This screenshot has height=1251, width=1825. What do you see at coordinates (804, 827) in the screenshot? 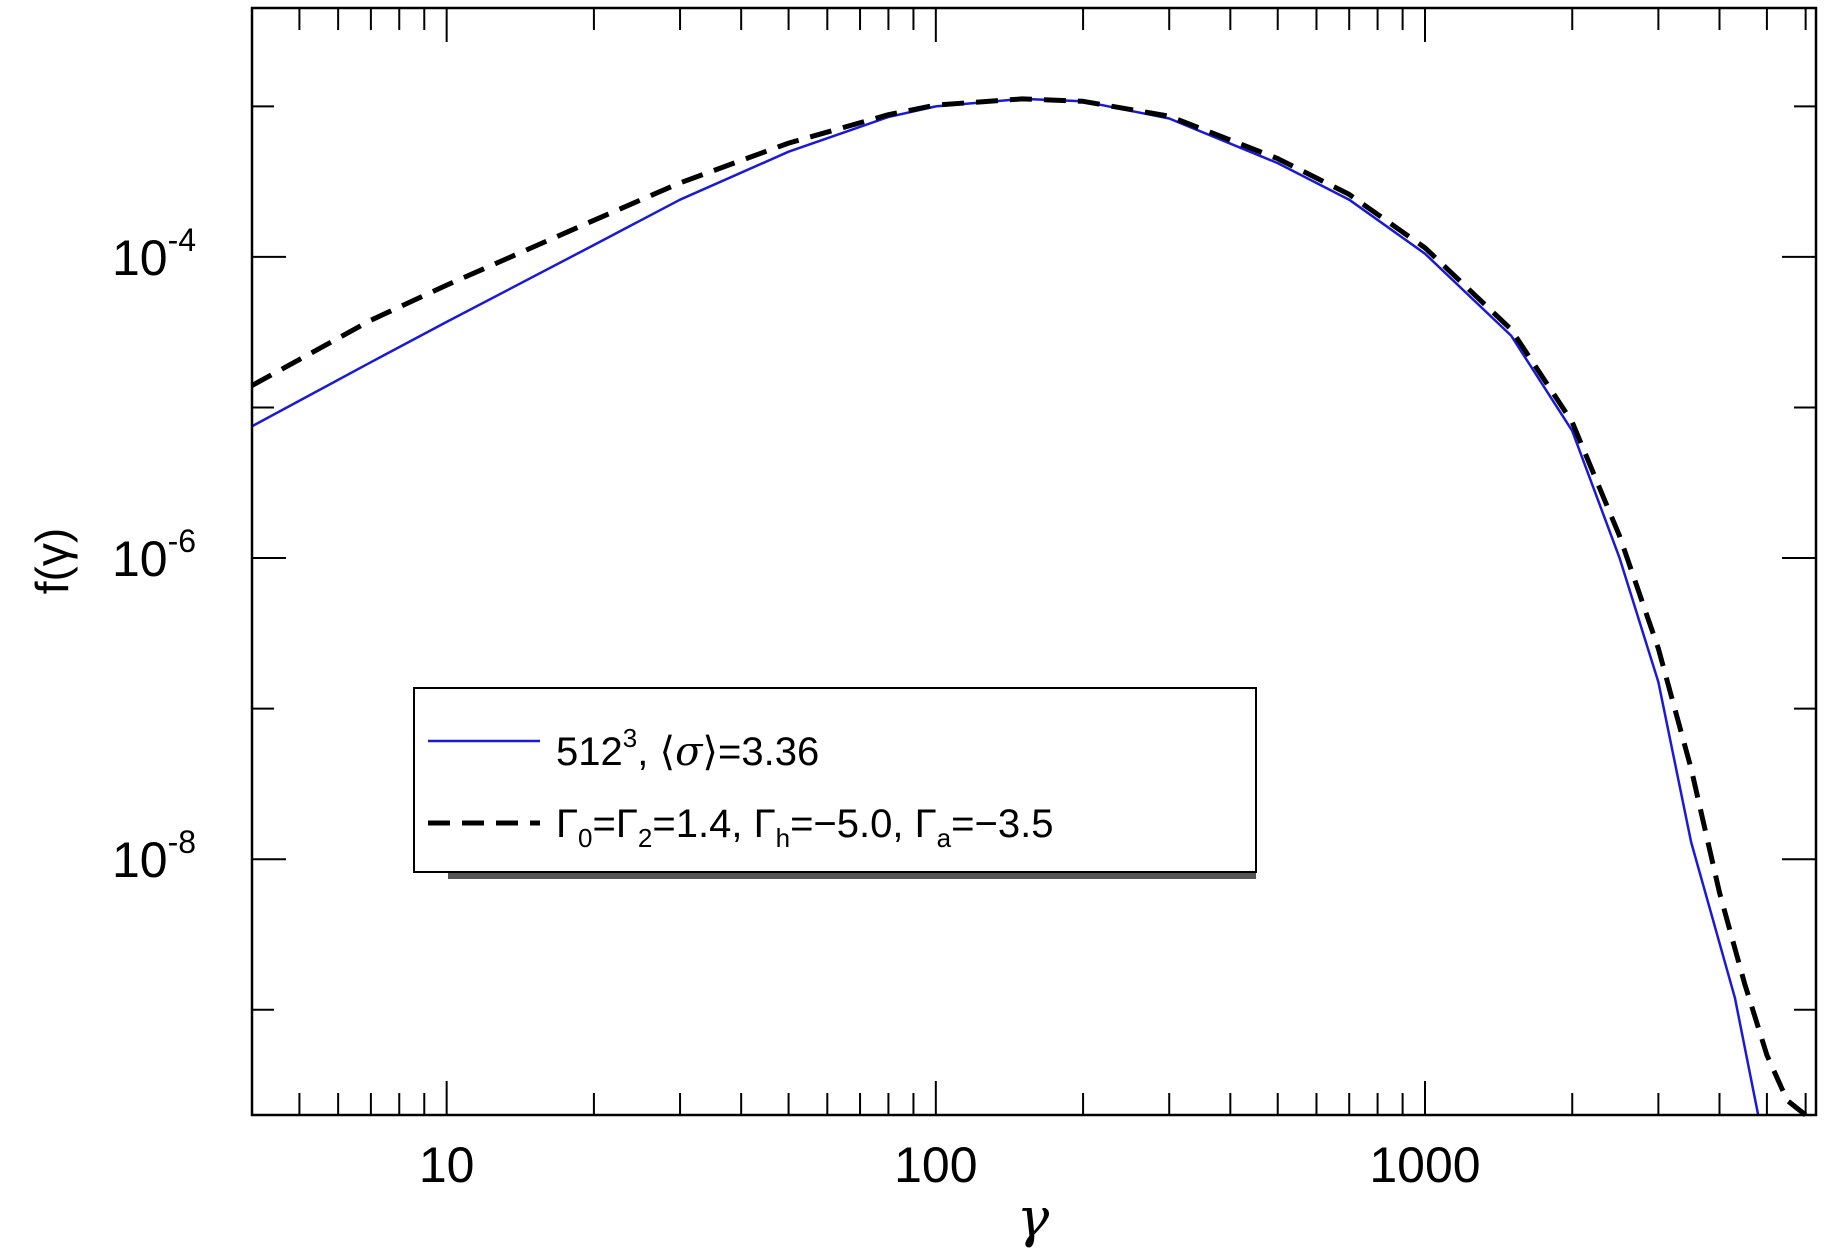
I see `legend-label-model: Γ0=Γ2=1.4, Γh=−5.0, Γa=−3.5` at bounding box center [804, 827].